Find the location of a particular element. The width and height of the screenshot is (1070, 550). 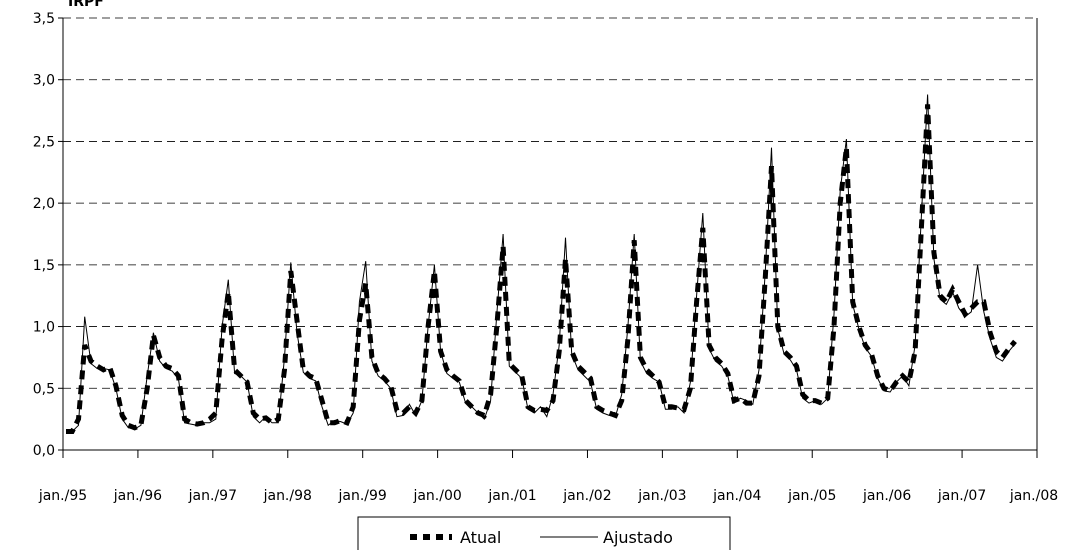

x-tick-label: jan./05 is located at coordinates (811, 496).